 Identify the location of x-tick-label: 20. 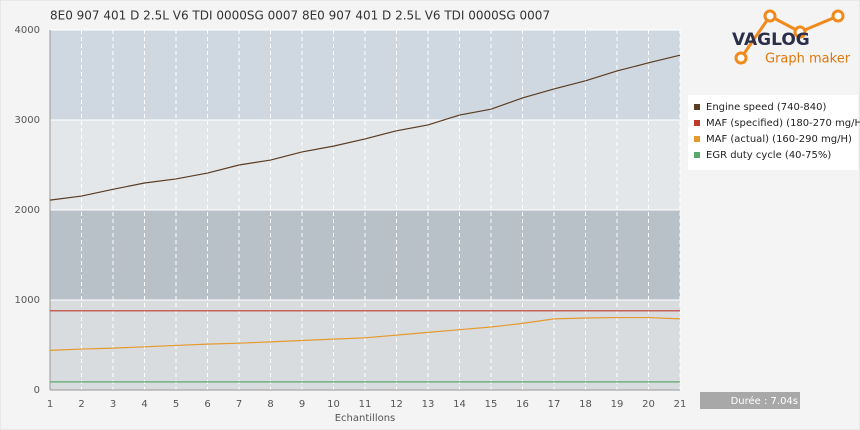
(648, 404).